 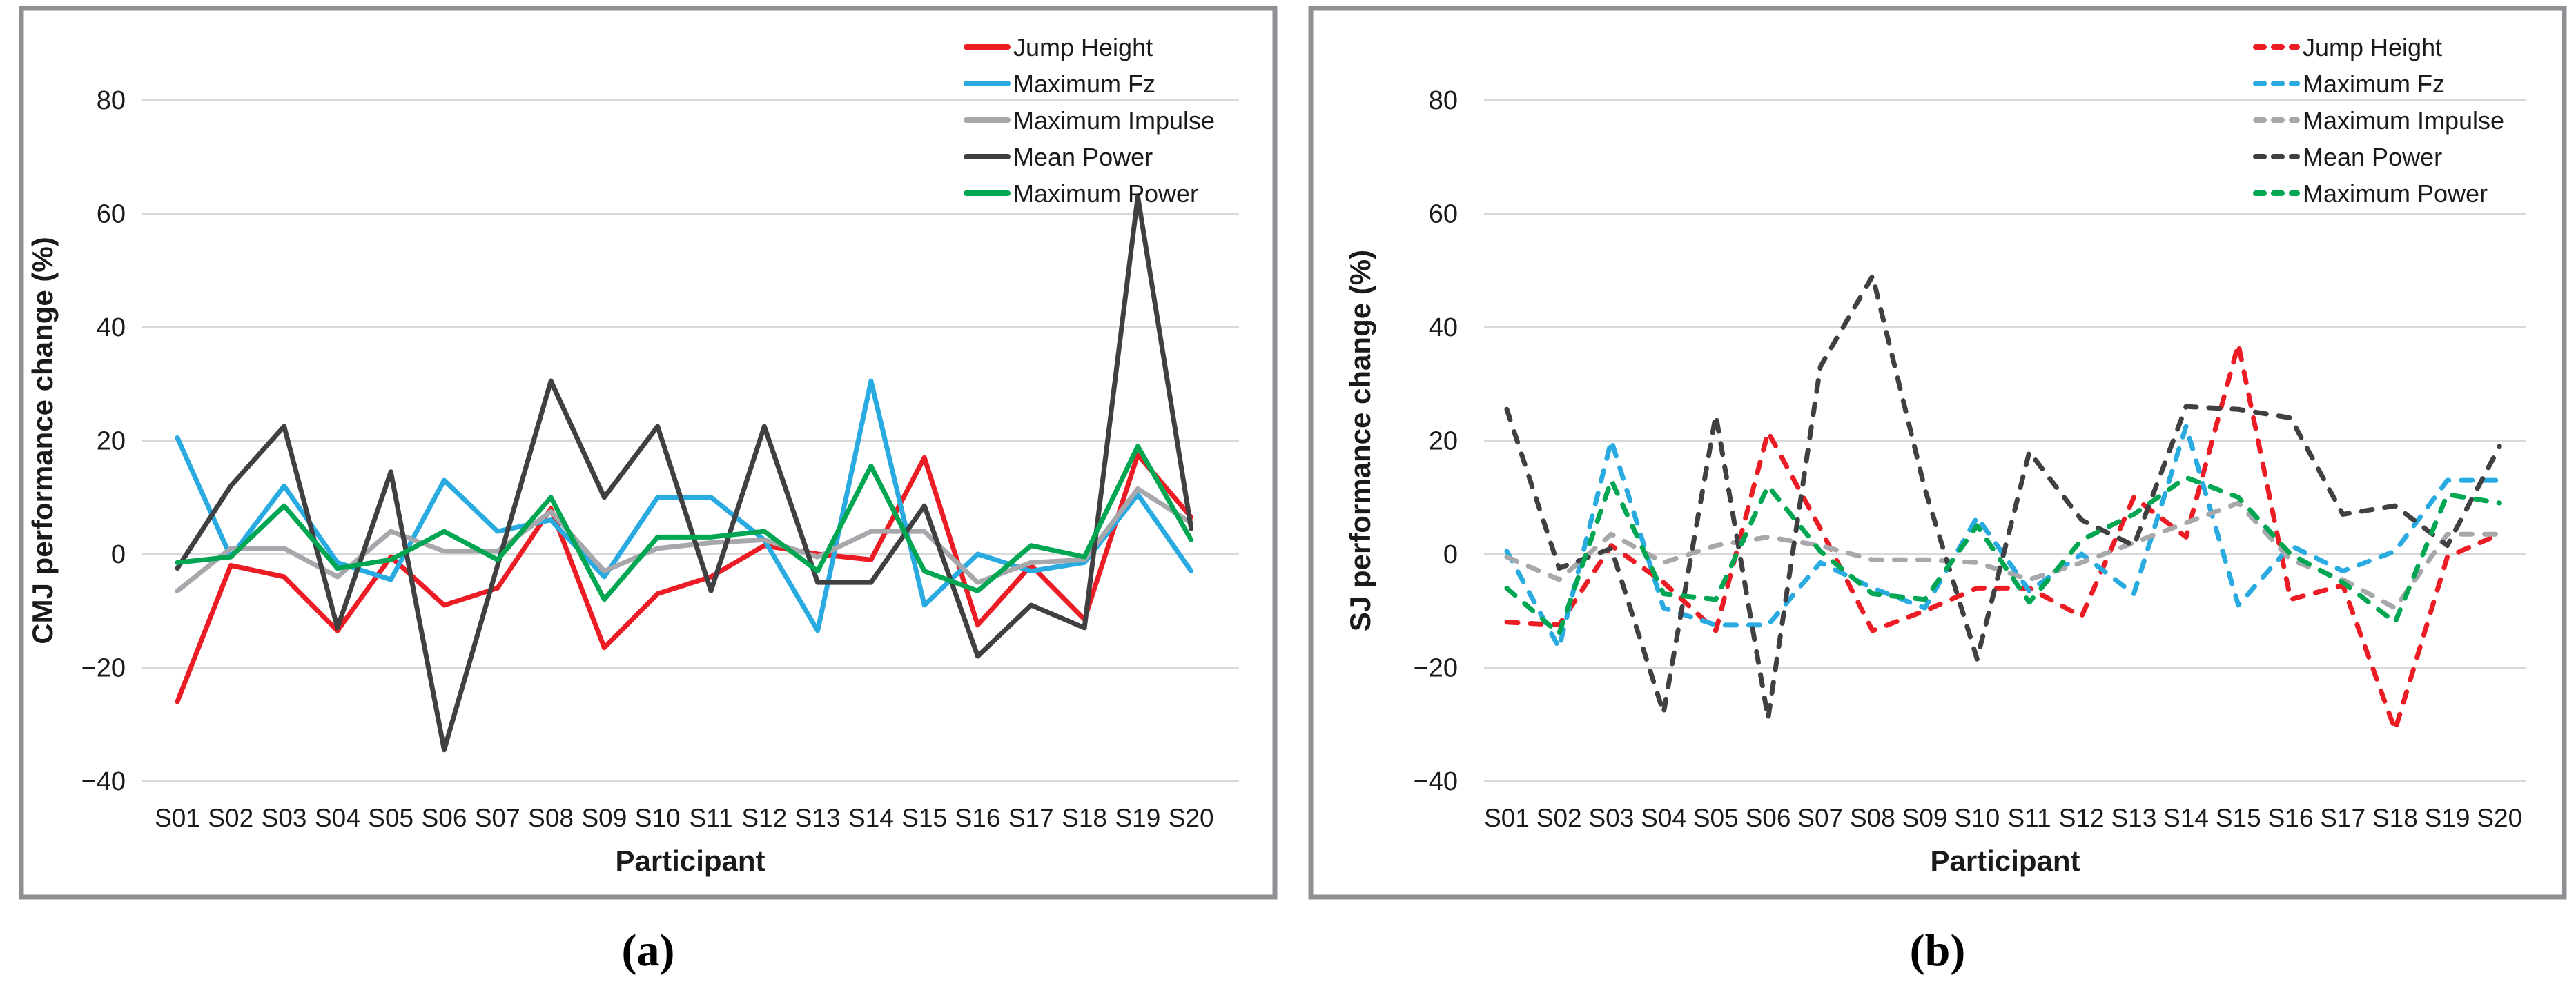 What do you see at coordinates (1937, 950) in the screenshot?
I see `caption-b: (b)` at bounding box center [1937, 950].